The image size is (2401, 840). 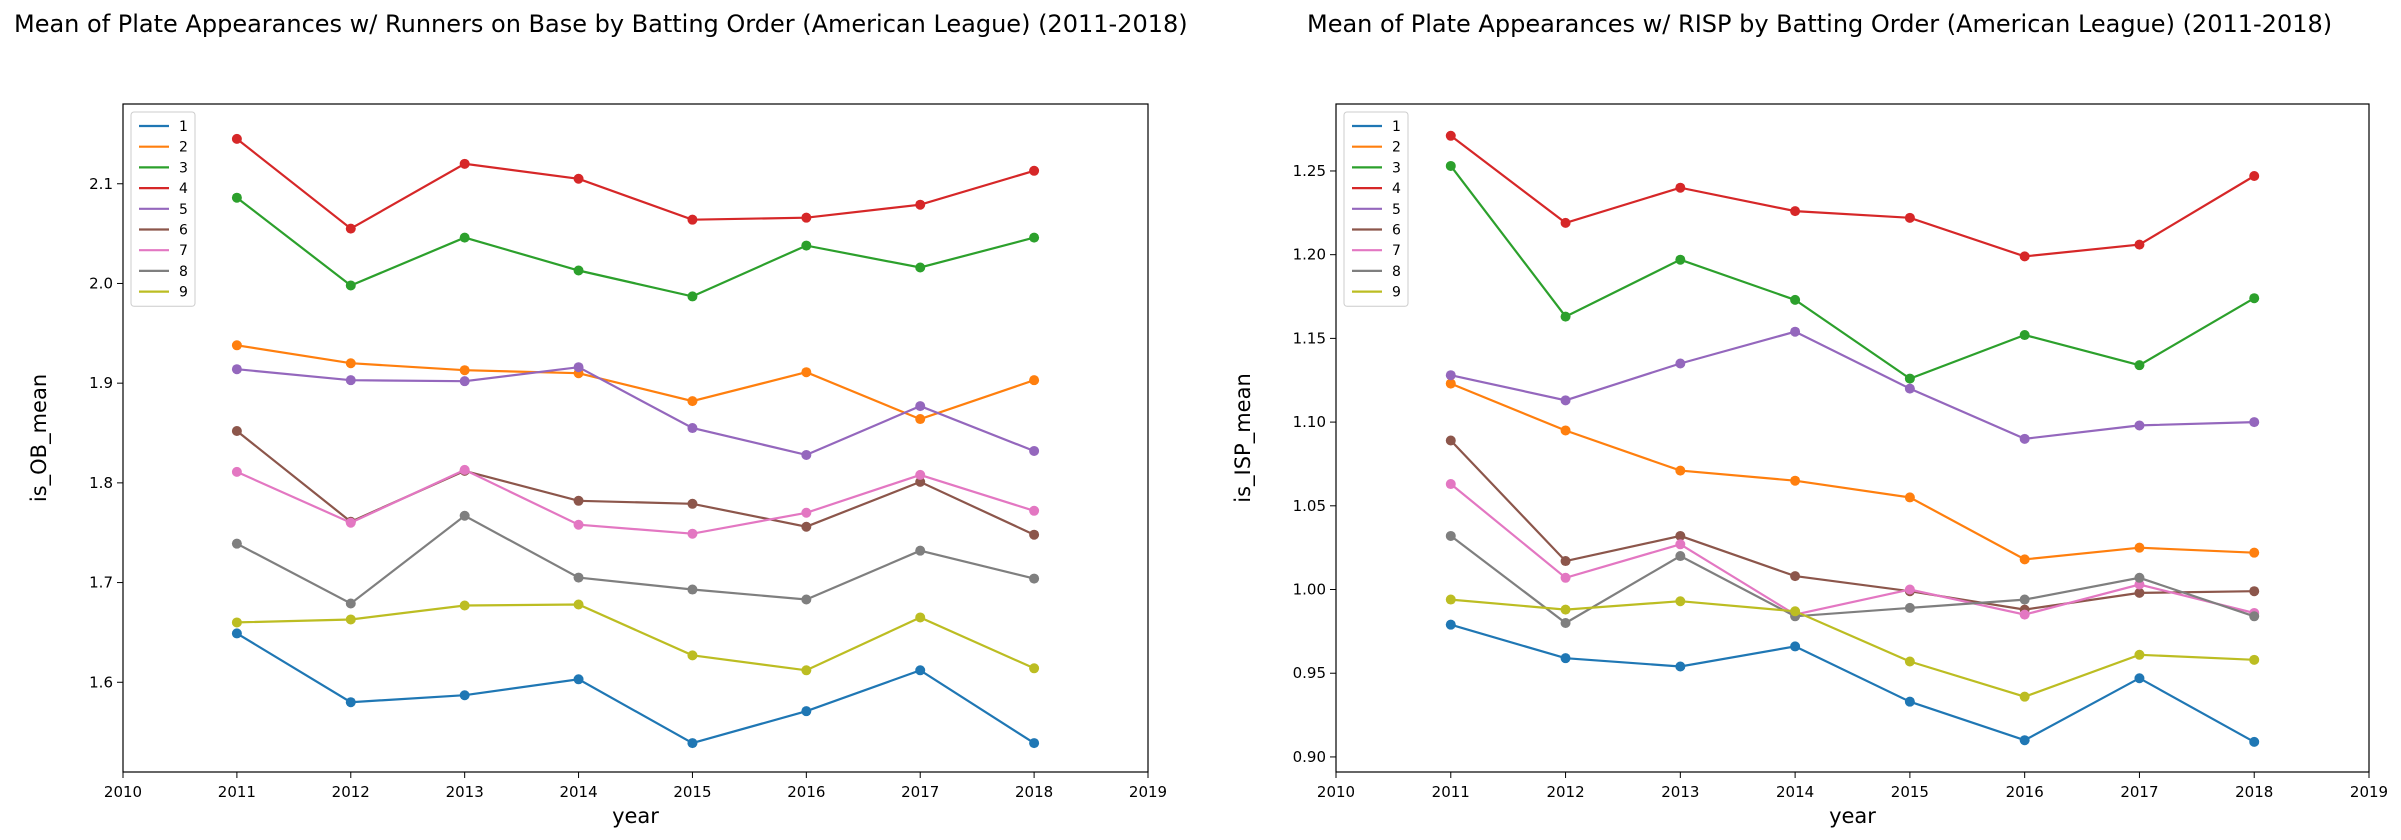 What do you see at coordinates (1680, 792) in the screenshot?
I see `right-x-tick-label: 2013` at bounding box center [1680, 792].